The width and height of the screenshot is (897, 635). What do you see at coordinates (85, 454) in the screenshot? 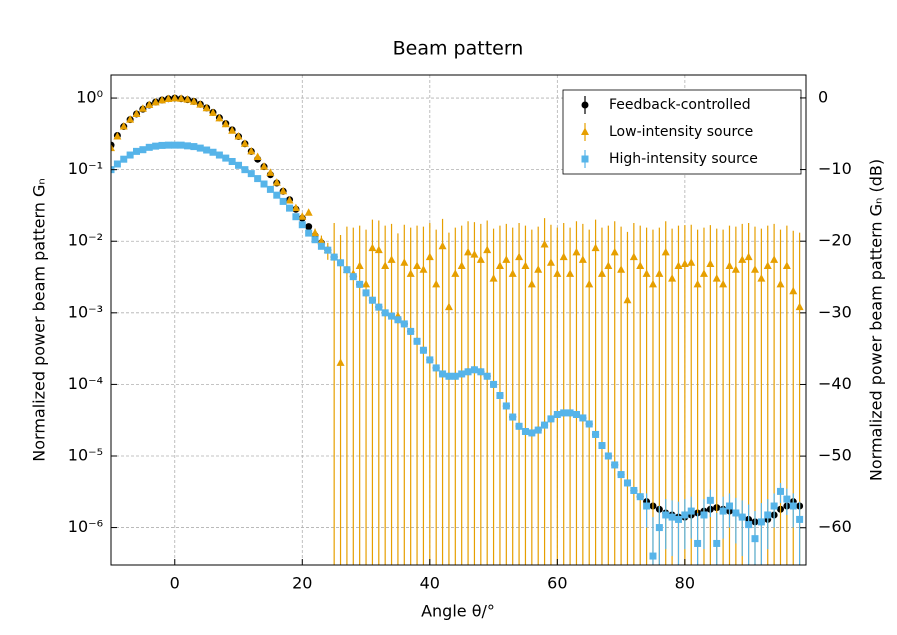
I see `y-tick-label: 10⁻⁵` at bounding box center [85, 454].